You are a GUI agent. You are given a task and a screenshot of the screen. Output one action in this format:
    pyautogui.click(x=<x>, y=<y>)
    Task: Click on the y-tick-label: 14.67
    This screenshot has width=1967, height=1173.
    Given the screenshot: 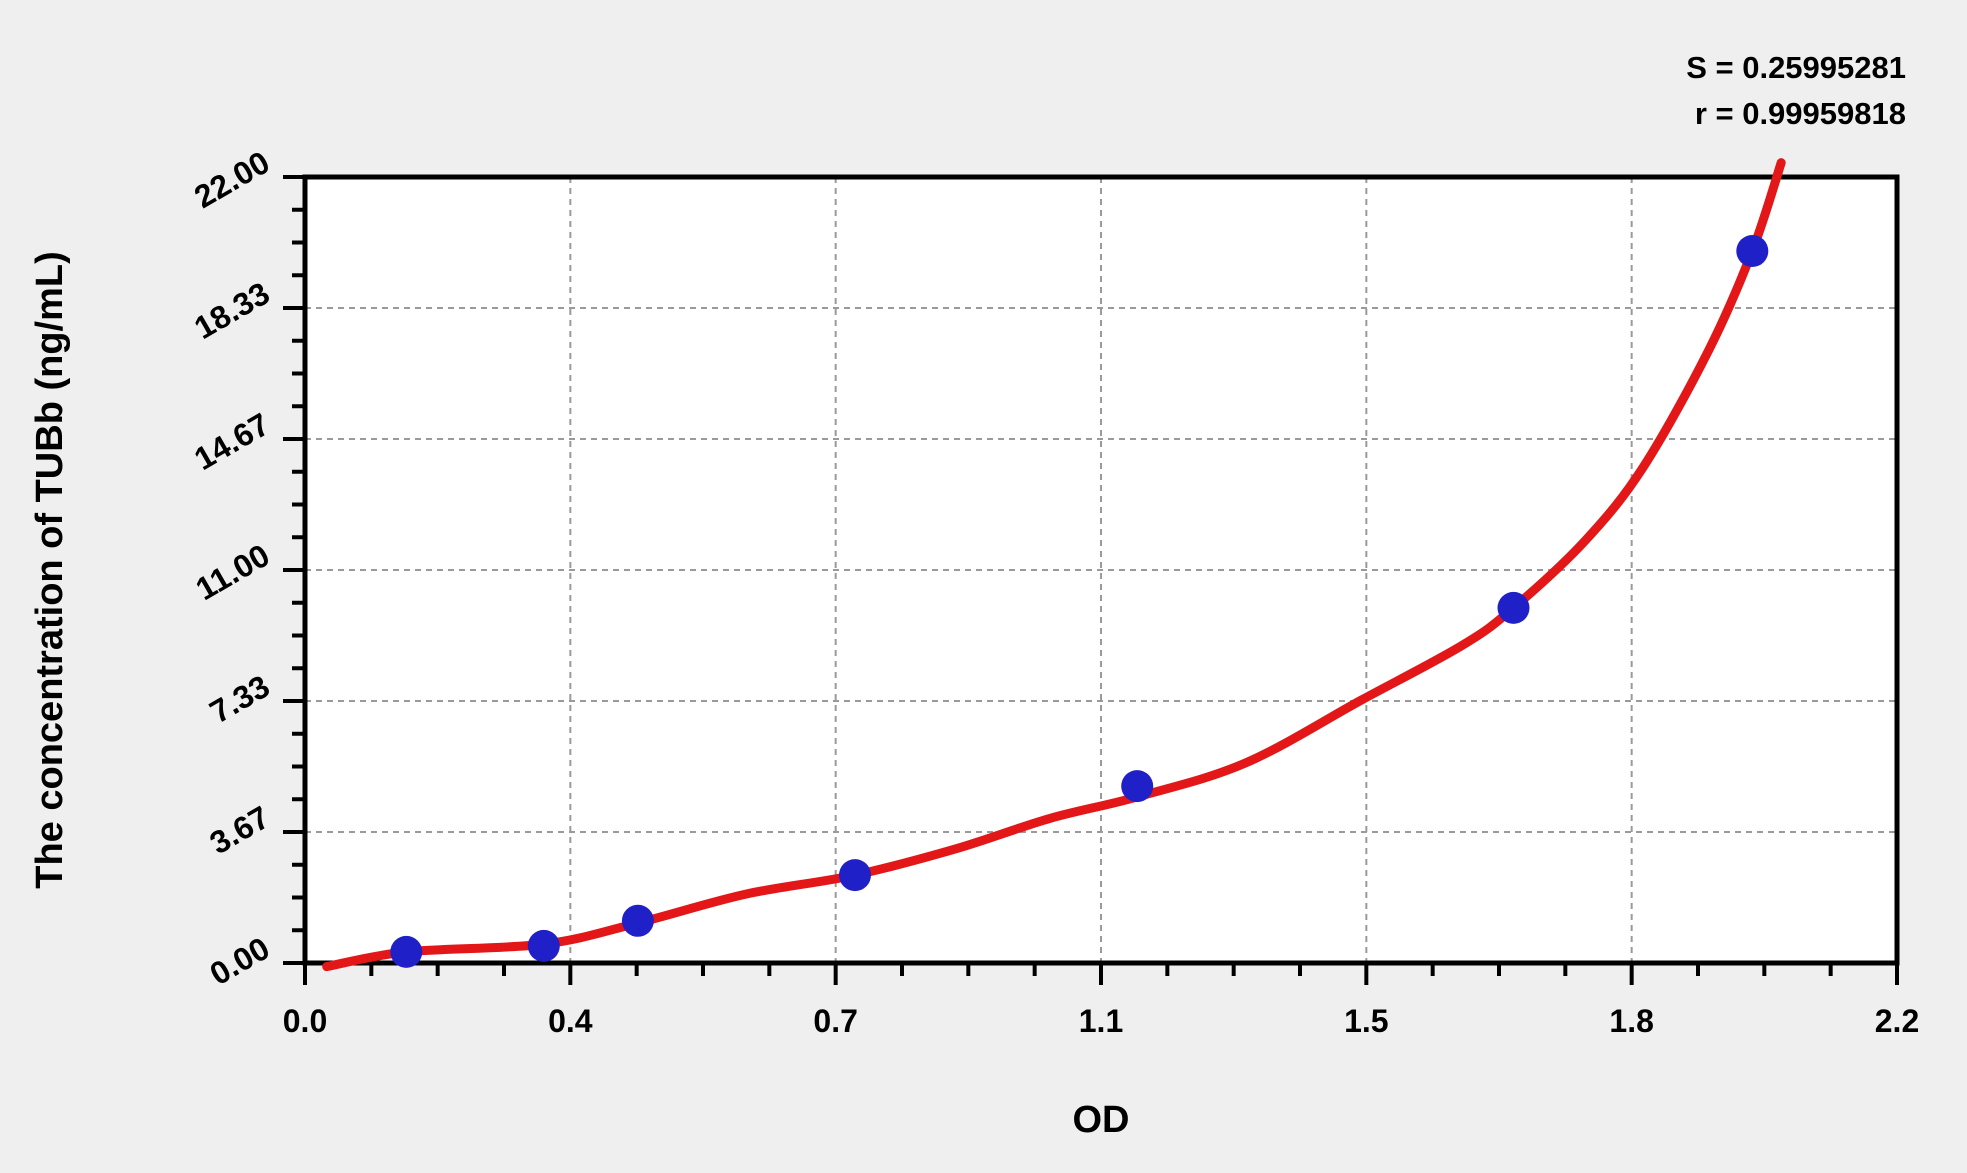 What is the action you would take?
    pyautogui.click(x=231, y=441)
    